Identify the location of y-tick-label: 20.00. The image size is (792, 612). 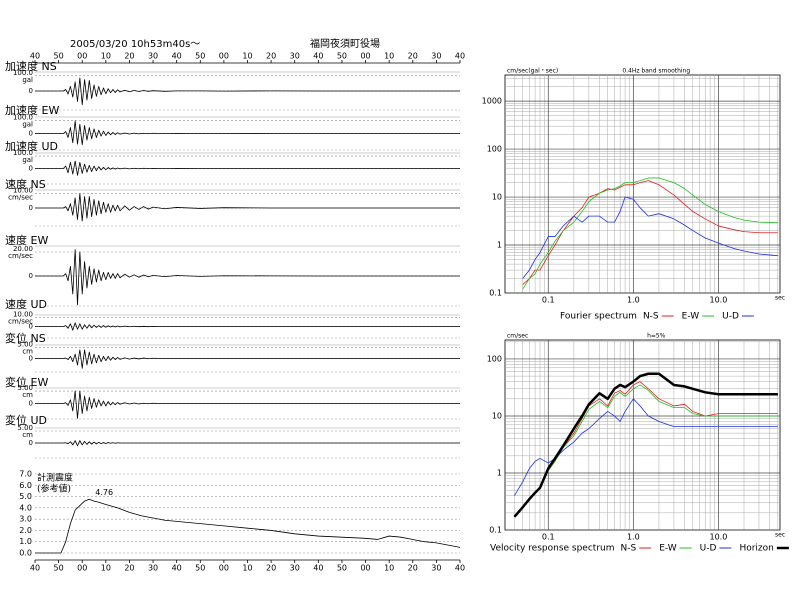
(23, 249).